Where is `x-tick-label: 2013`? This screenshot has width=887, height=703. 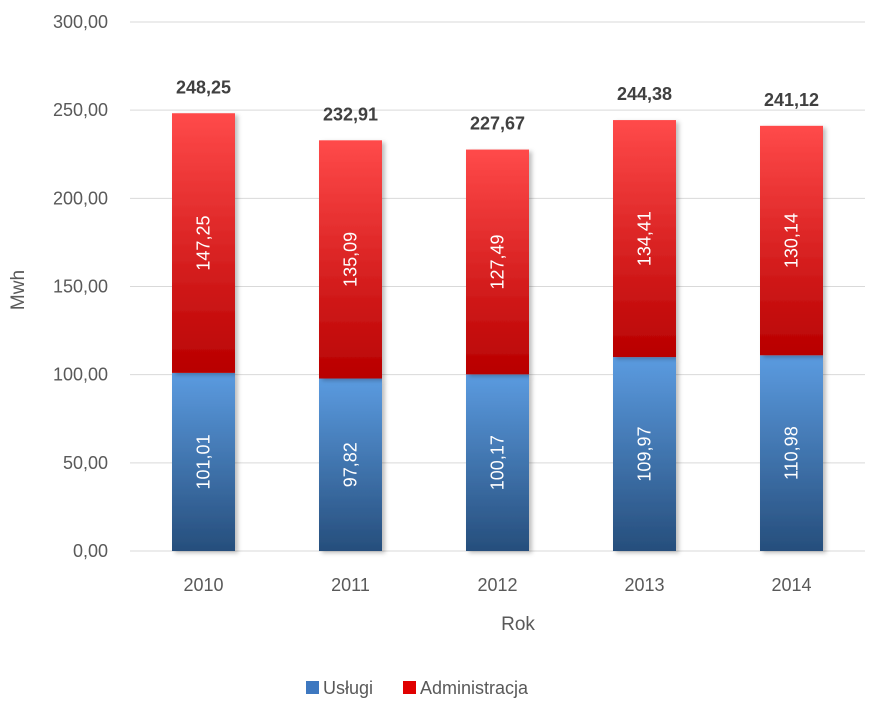 x-tick-label: 2013 is located at coordinates (644, 585).